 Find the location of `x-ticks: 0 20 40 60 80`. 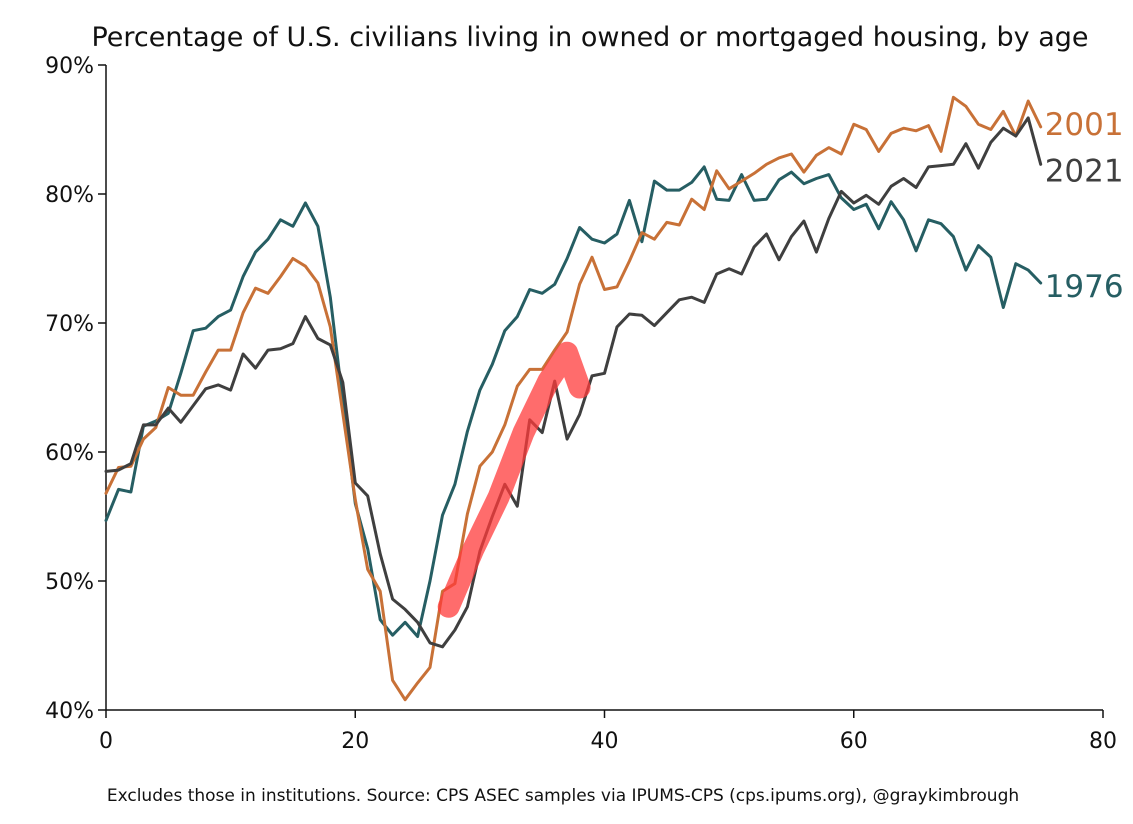

x-ticks: 0 20 40 60 80 is located at coordinates (608, 732).